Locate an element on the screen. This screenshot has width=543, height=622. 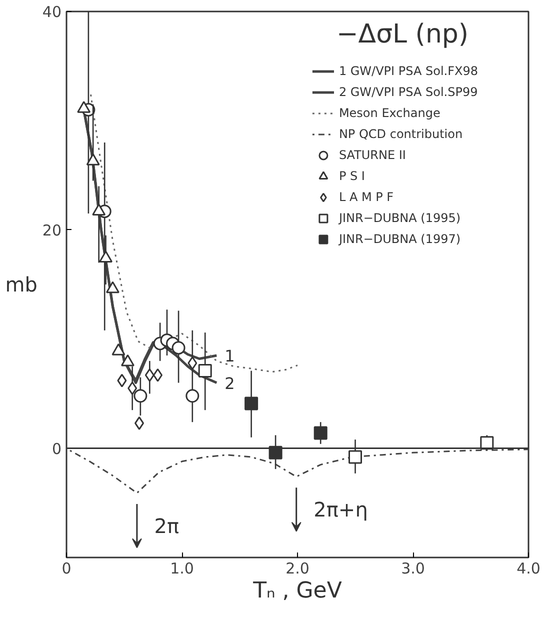
x-tick-label: 4.0 is located at coordinates (528, 569).